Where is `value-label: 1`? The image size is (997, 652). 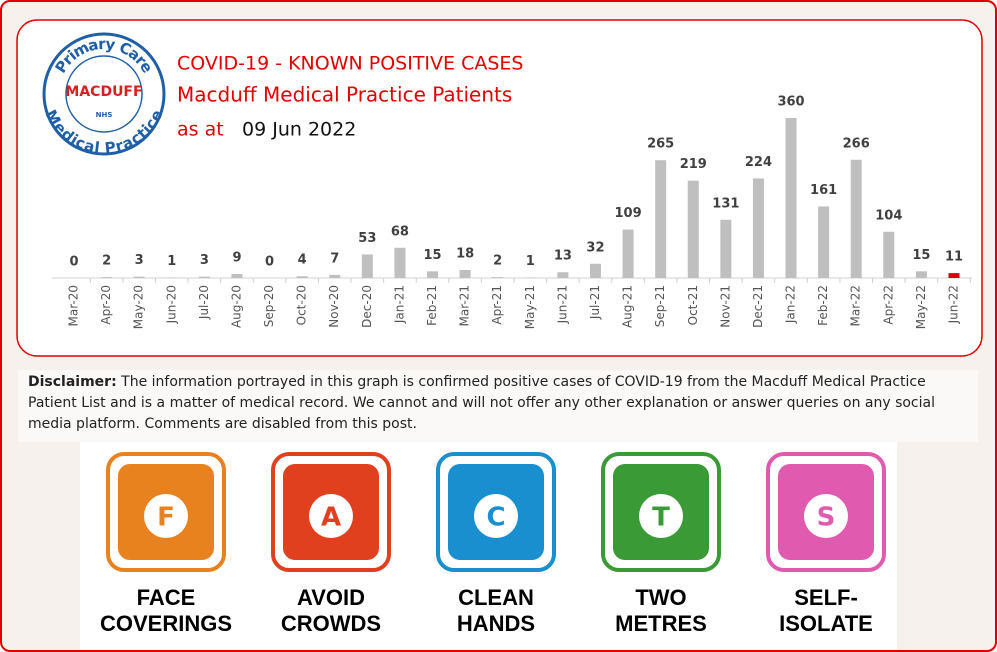
value-label: 1 is located at coordinates (530, 261).